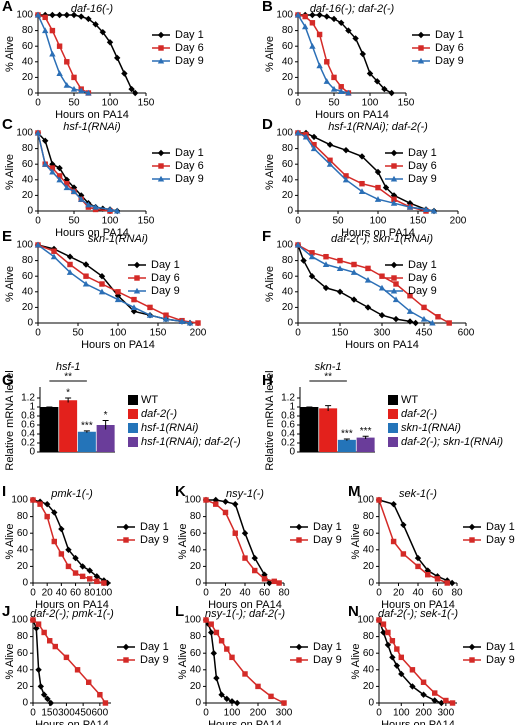  What do you see at coordinates (347, 434) in the screenshot?
I see `significance: ***` at bounding box center [347, 434].